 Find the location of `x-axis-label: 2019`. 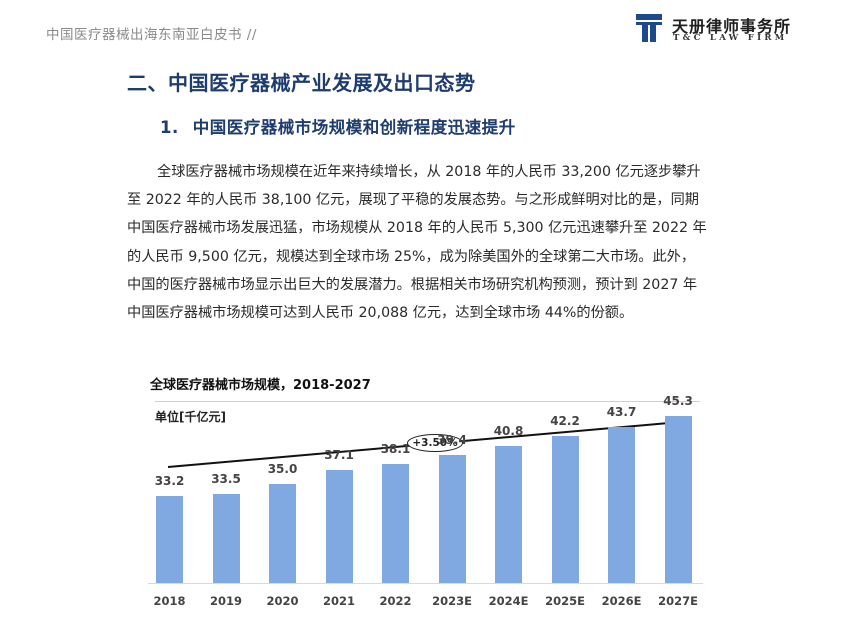

x-axis-label: 2019 is located at coordinates (225, 601).